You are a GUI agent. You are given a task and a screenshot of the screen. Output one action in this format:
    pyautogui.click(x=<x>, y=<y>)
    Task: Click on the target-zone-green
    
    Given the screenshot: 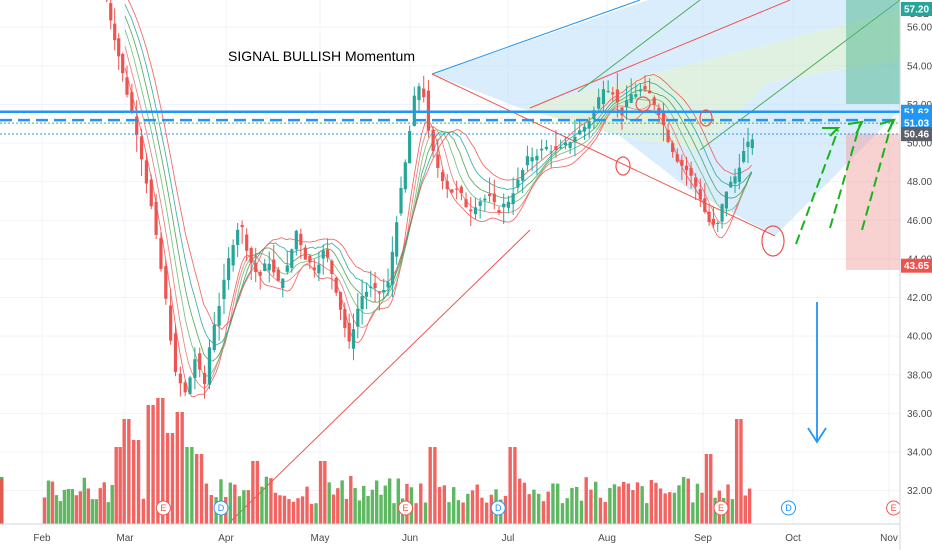 What is the action you would take?
    pyautogui.click(x=873, y=52)
    